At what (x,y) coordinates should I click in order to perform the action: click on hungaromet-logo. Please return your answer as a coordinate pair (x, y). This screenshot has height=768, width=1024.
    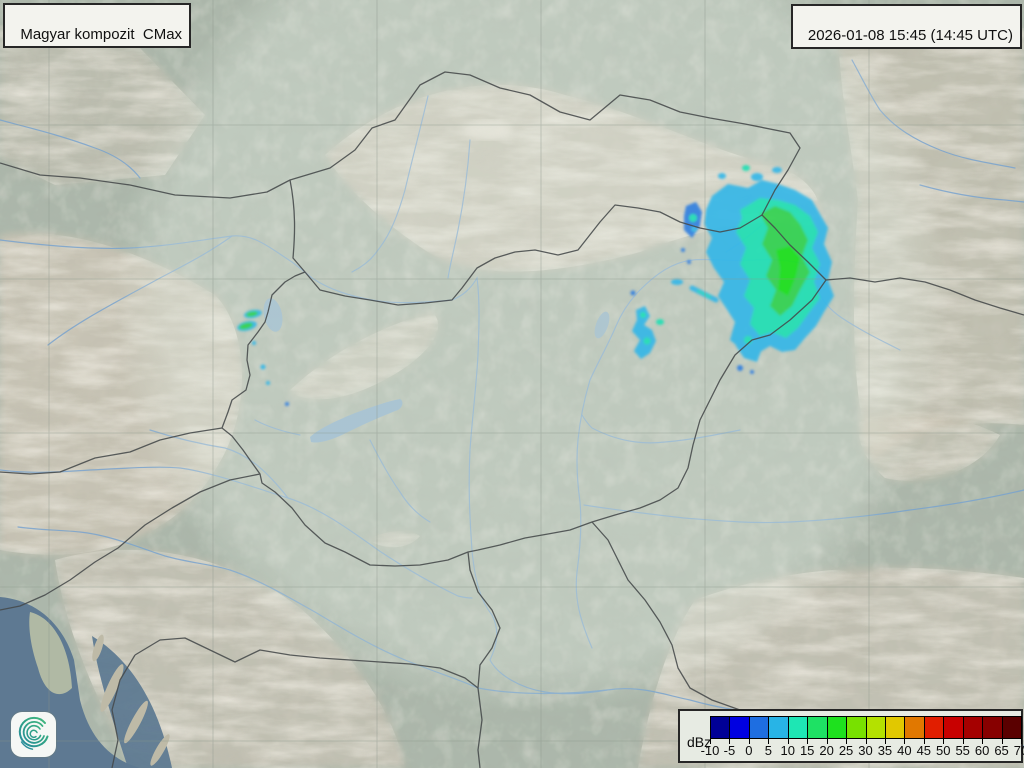
    Looking at the image, I should click on (33, 734).